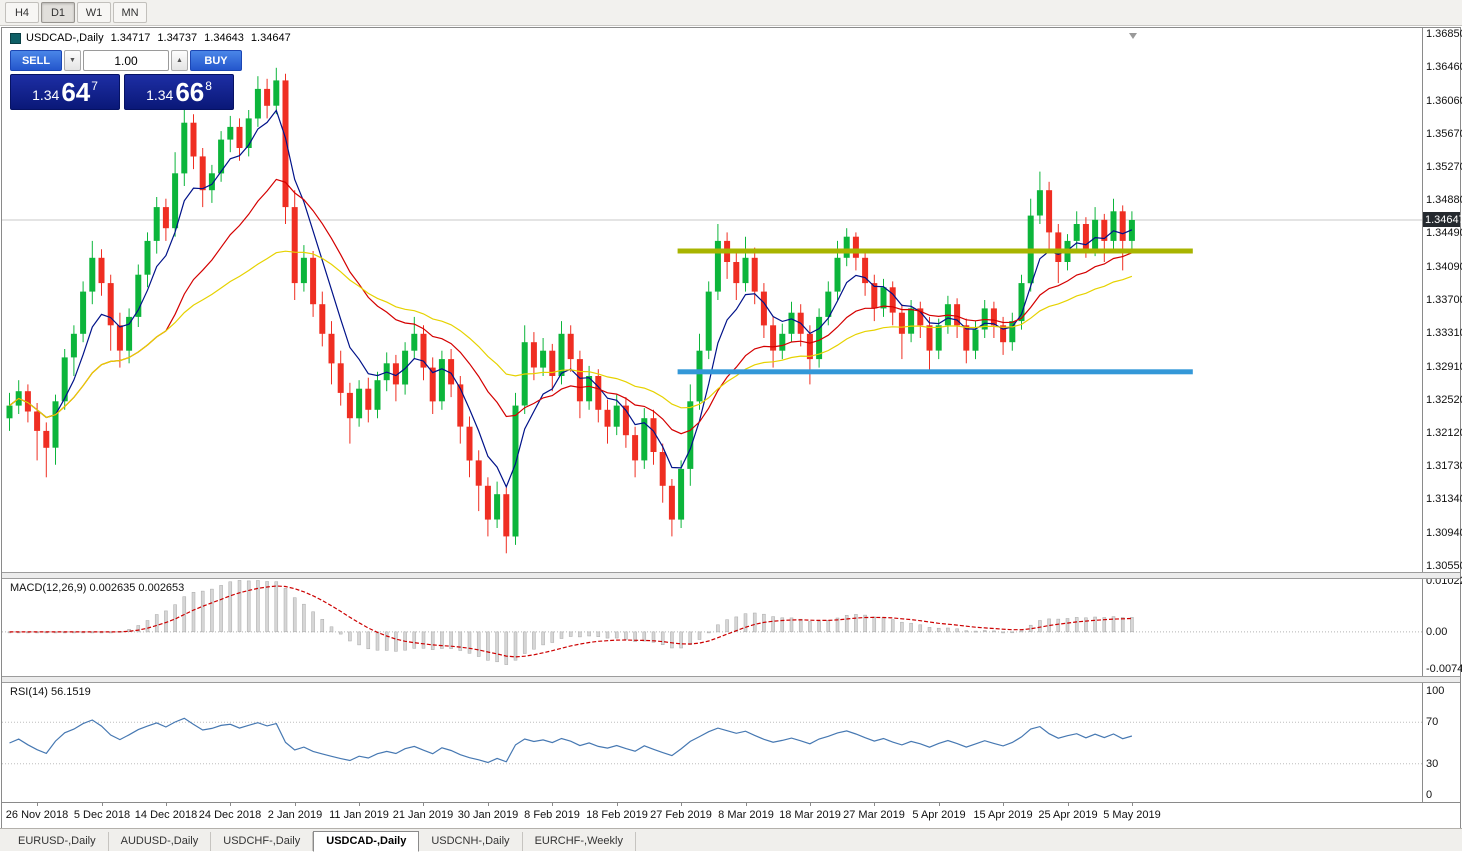 The image size is (1462, 852). I want to click on date-label: 8 Feb 2019, so click(552, 815).